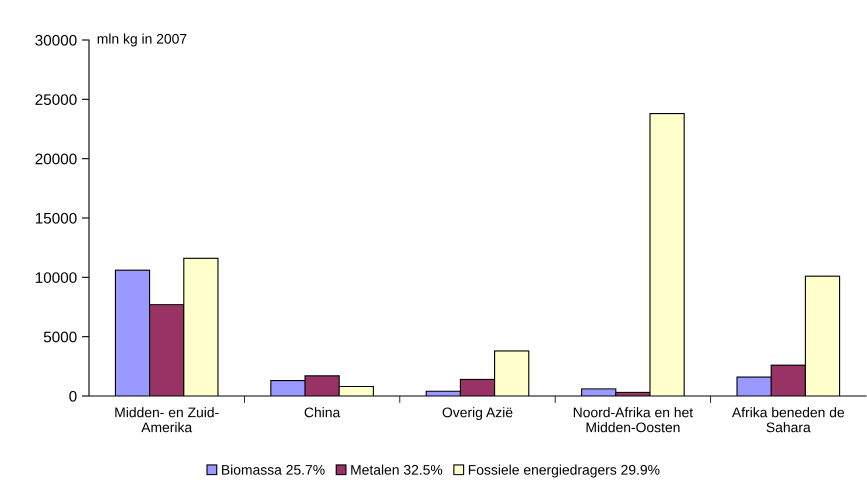 This screenshot has width=867, height=490. Describe the element at coordinates (56, 278) in the screenshot. I see `y-tick-label: 10000` at that location.